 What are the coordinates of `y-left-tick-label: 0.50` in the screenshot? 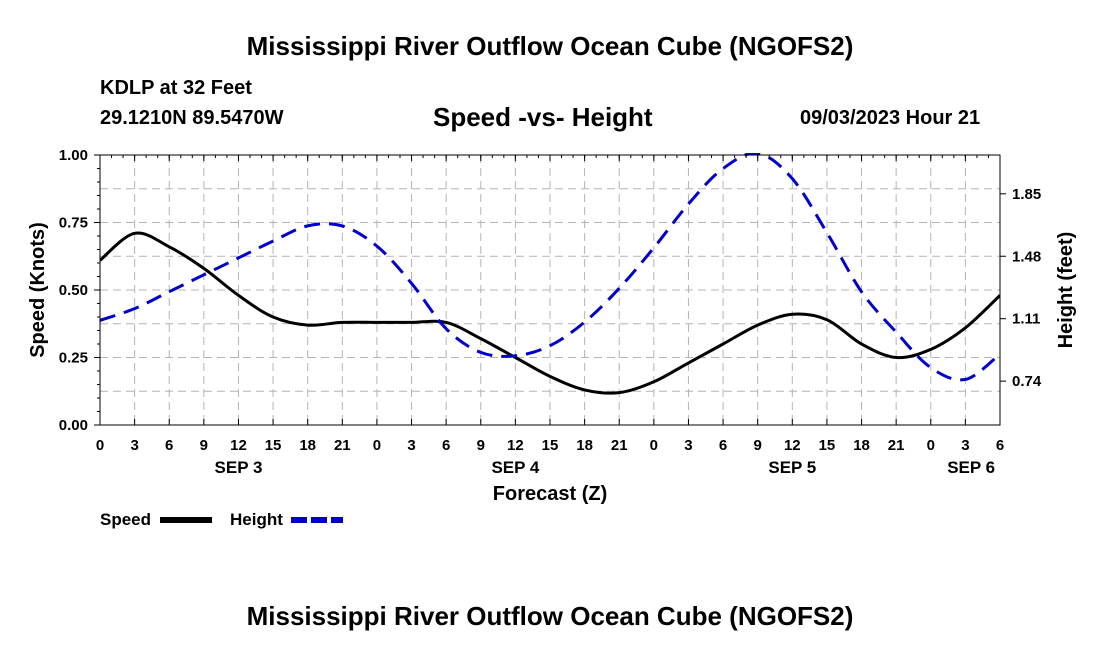 It's located at (73, 290).